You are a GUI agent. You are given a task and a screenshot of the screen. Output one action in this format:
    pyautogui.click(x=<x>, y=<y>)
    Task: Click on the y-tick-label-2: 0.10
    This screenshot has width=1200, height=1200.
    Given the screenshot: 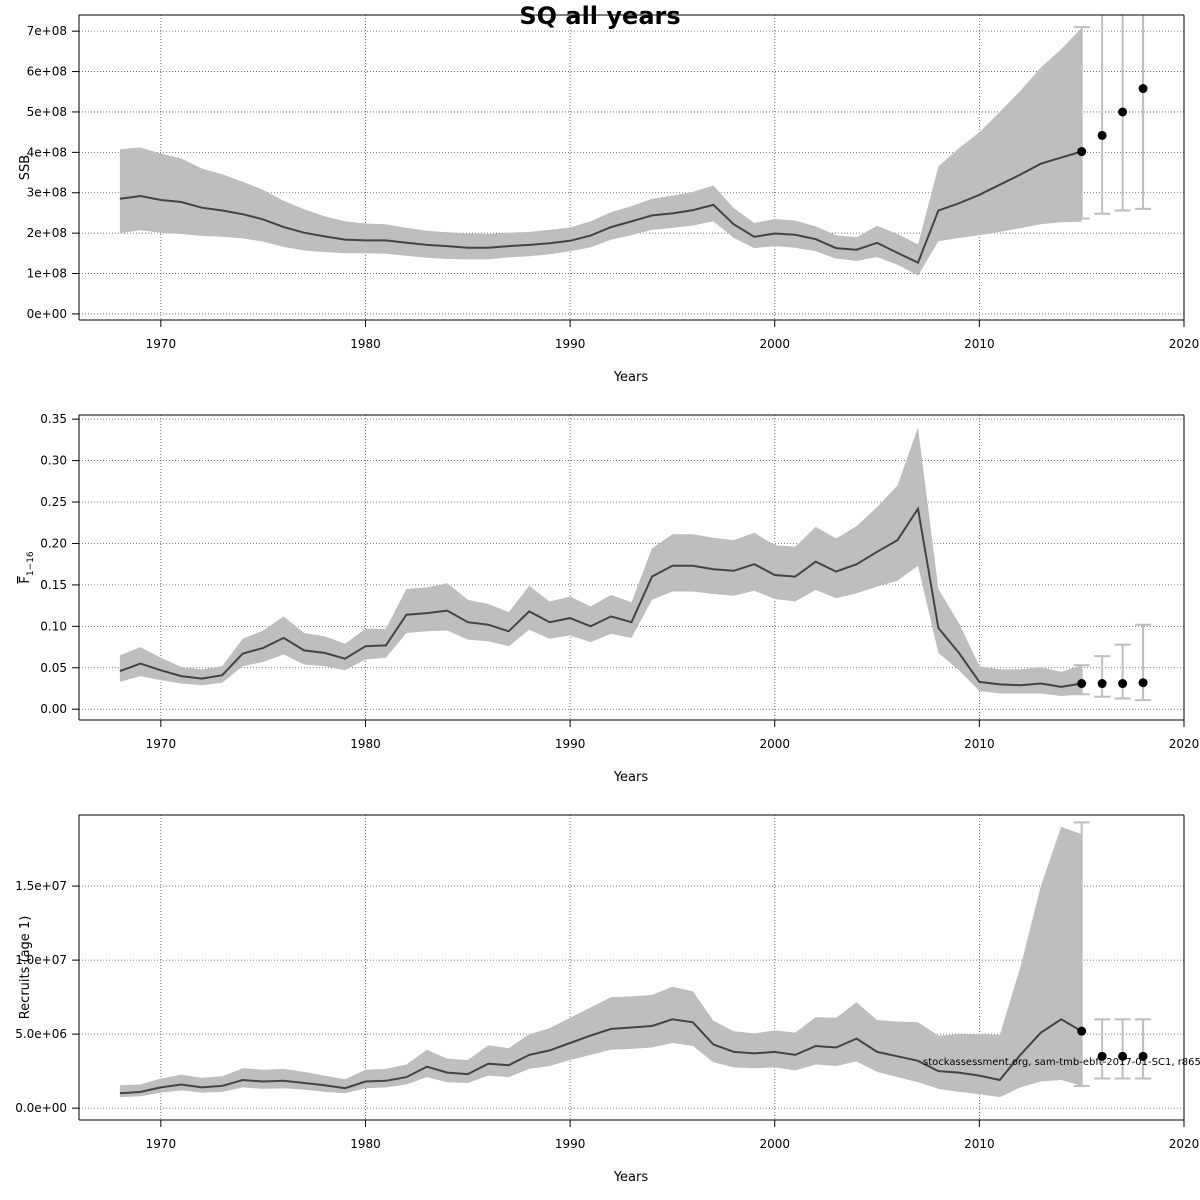 What is the action you would take?
    pyautogui.click(x=53, y=626)
    